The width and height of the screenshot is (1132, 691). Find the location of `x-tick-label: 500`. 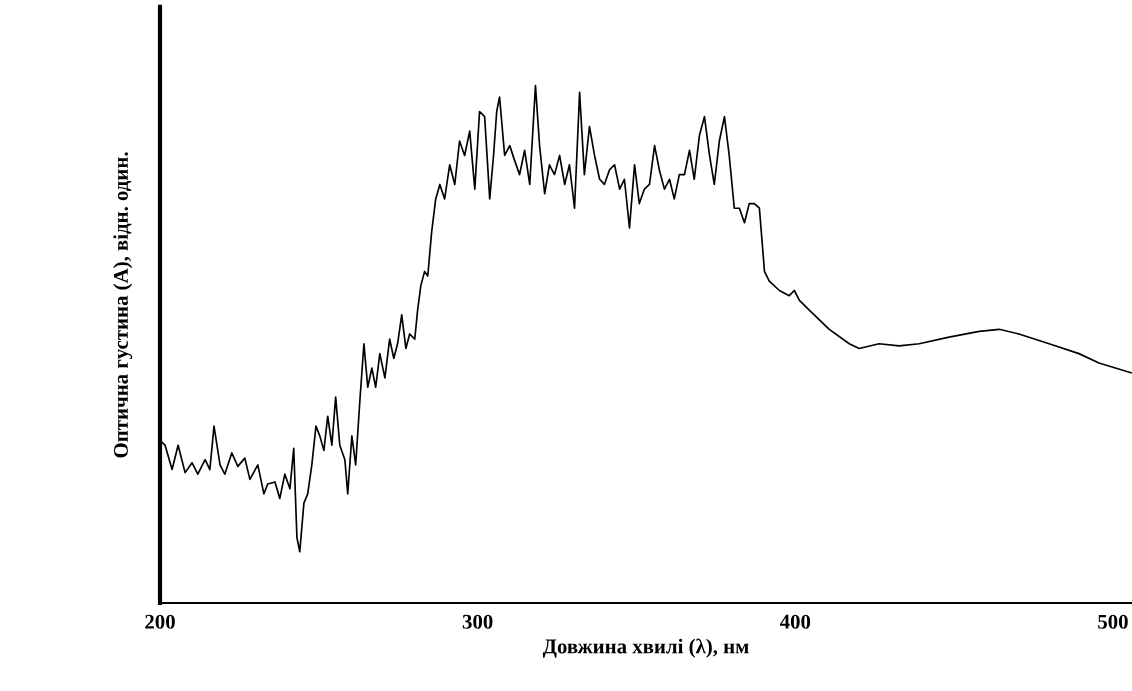

x-tick-label: 500 is located at coordinates (1113, 621).